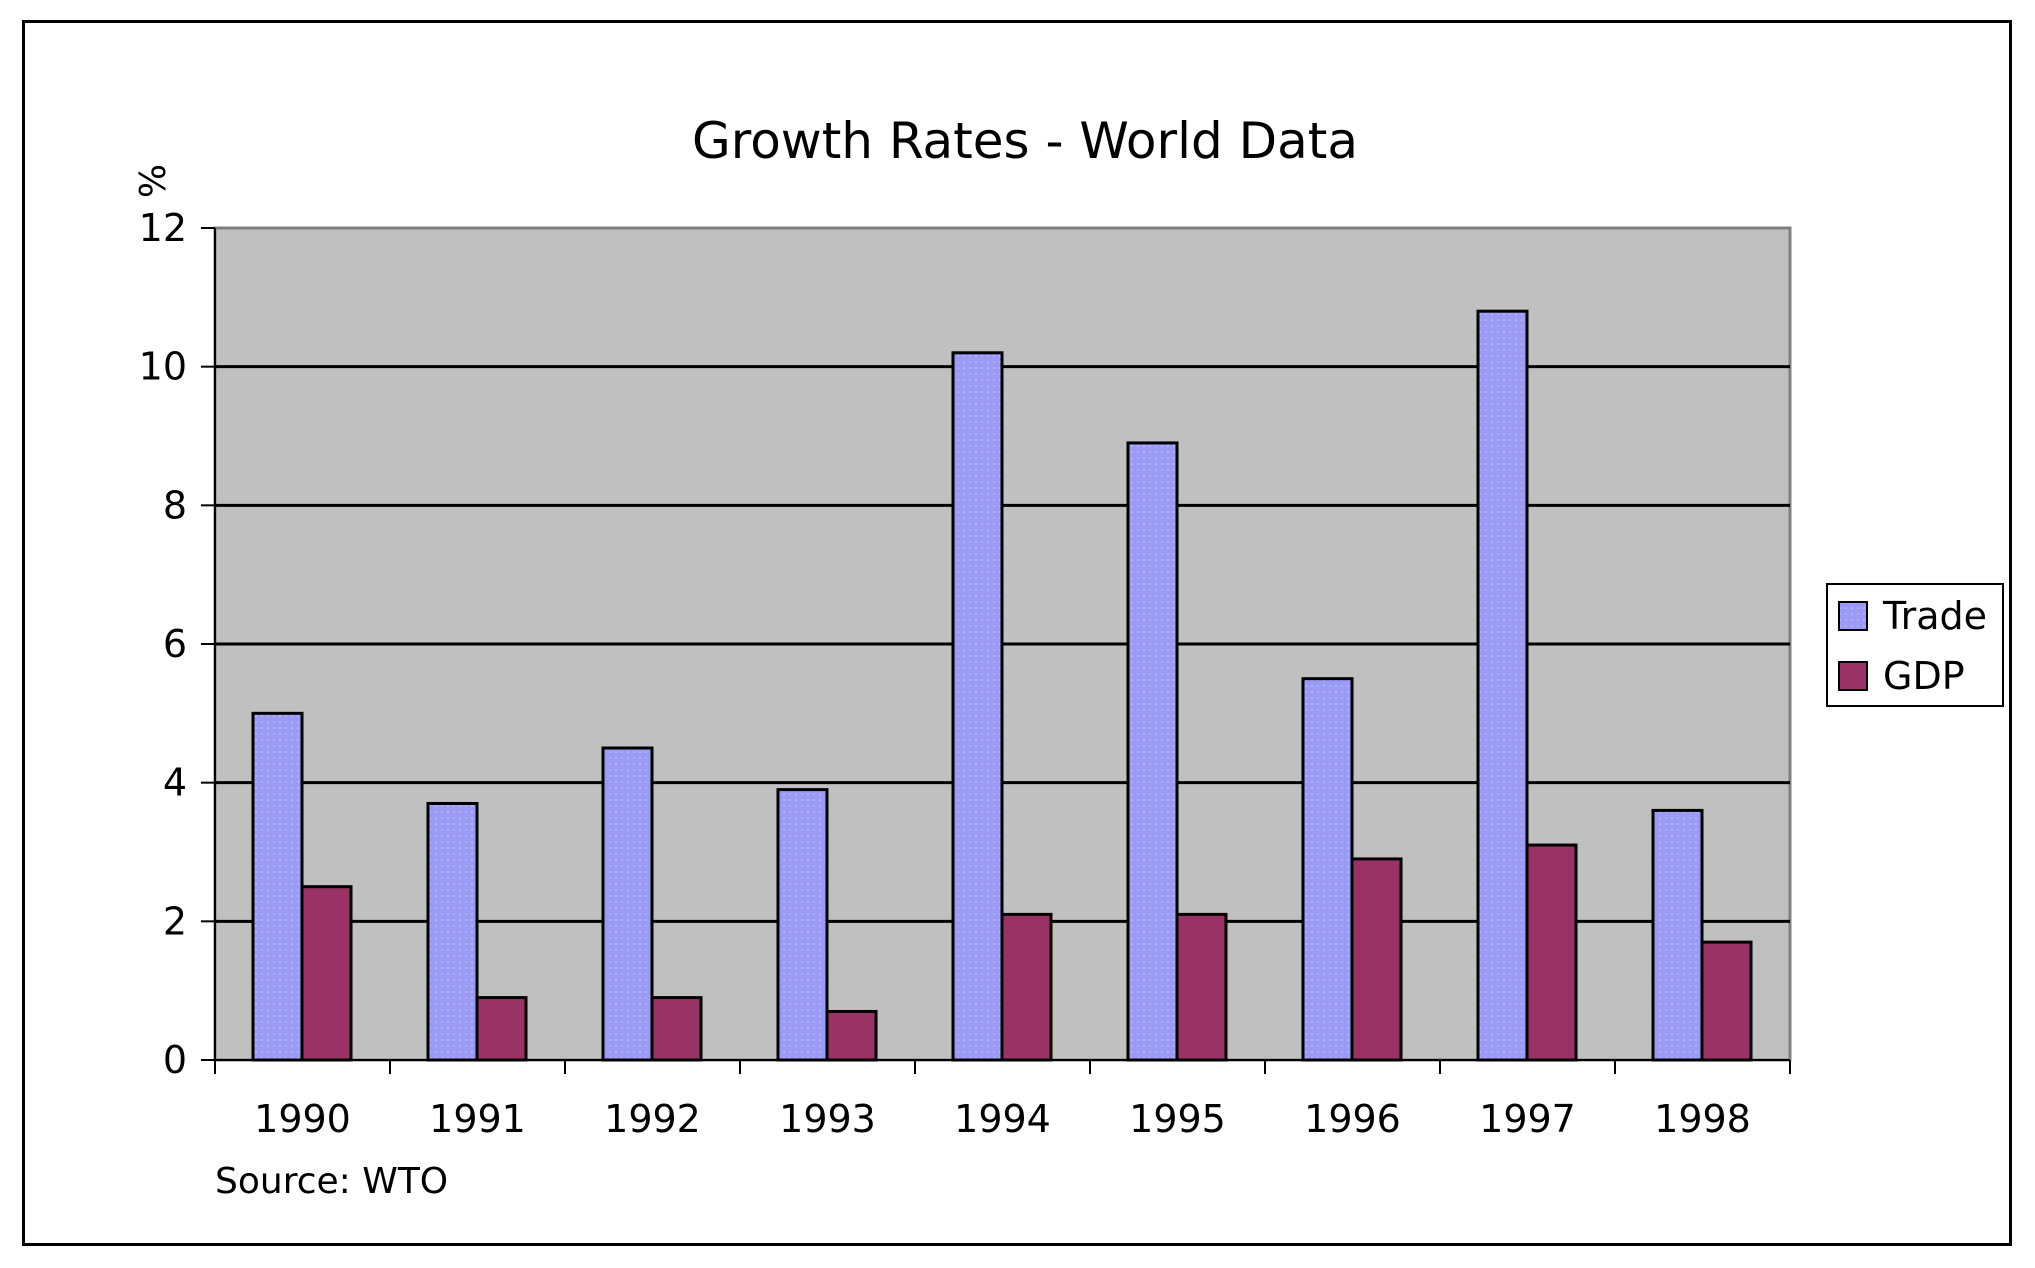  I want to click on bar-gdp-1994, so click(1026, 987).